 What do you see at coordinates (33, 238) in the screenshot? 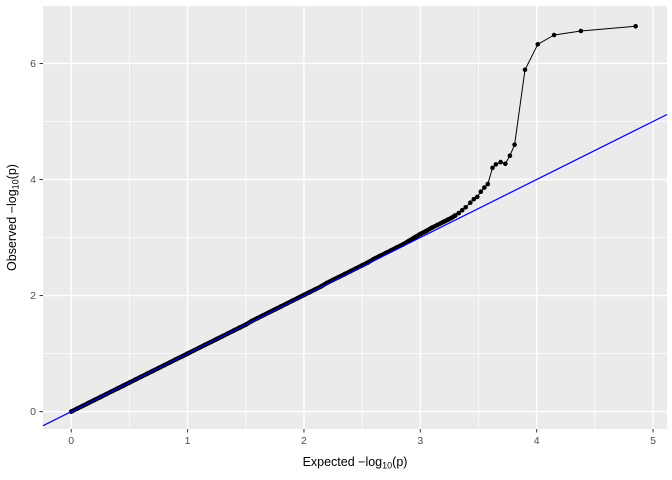
I see `y-axis-tick-labels: 0 2 4 6` at bounding box center [33, 238].